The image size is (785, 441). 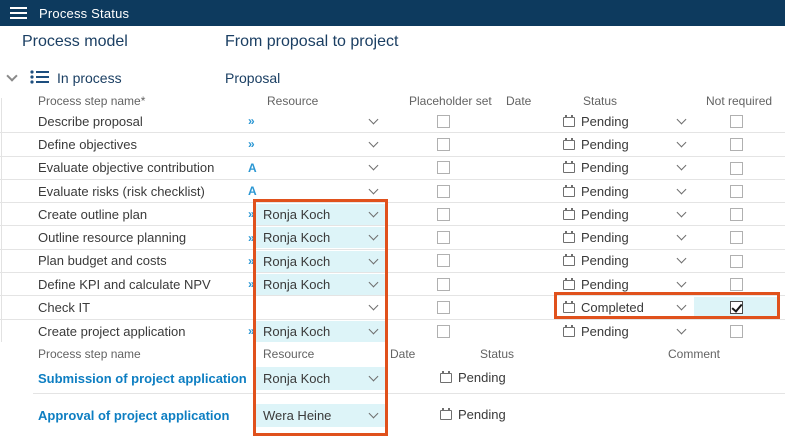 I want to click on col-resource: Resource, so click(x=293, y=101).